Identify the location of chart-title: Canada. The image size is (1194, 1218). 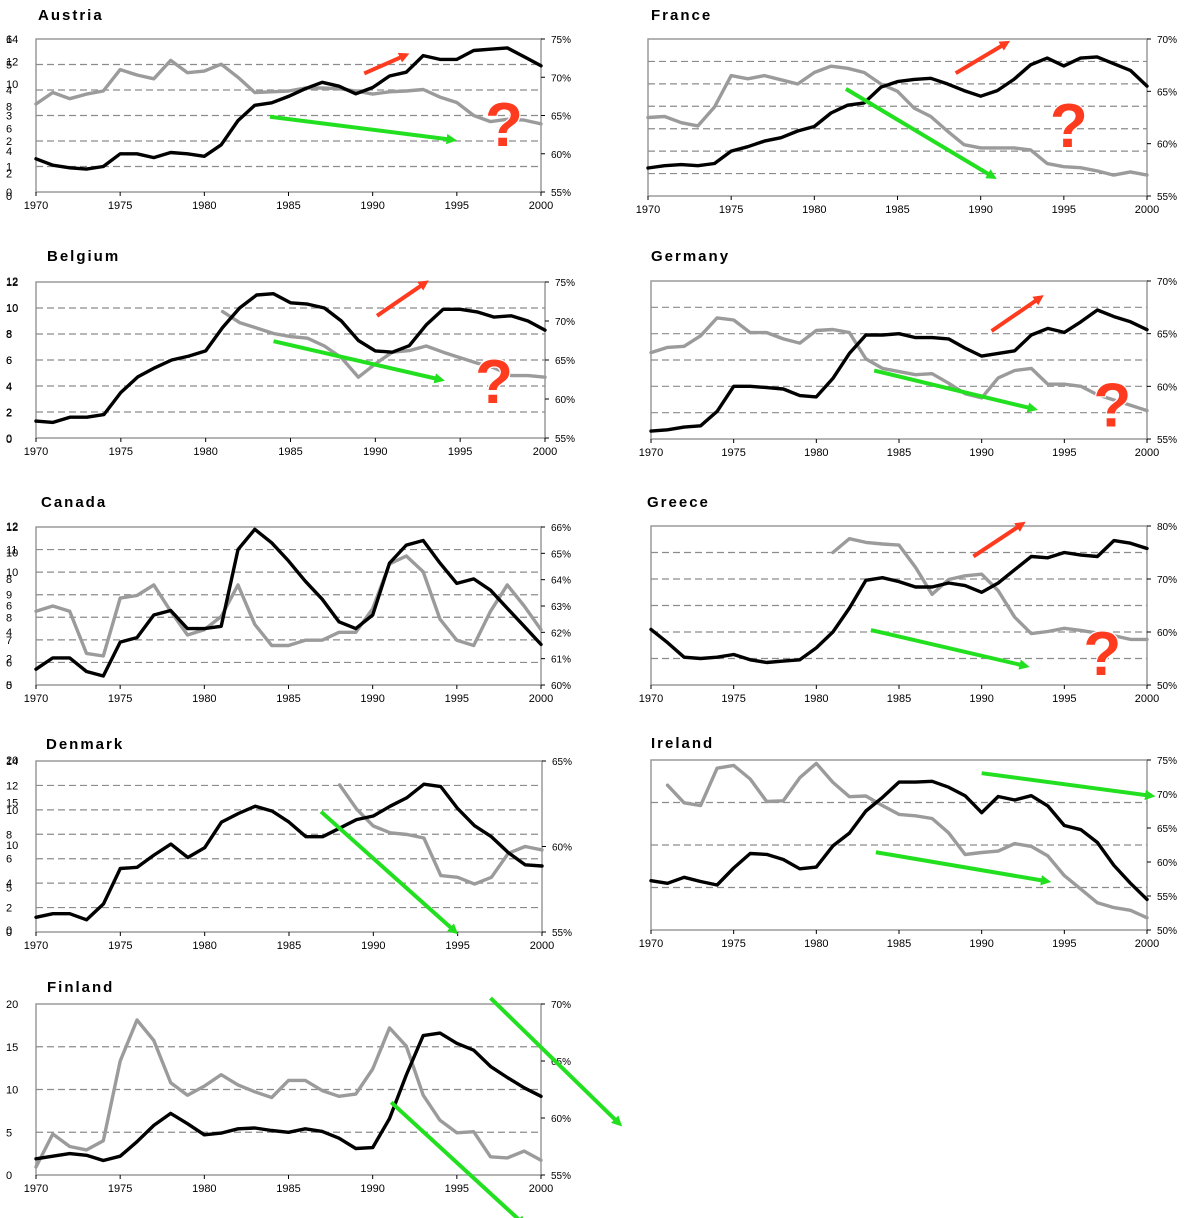
(74, 502).